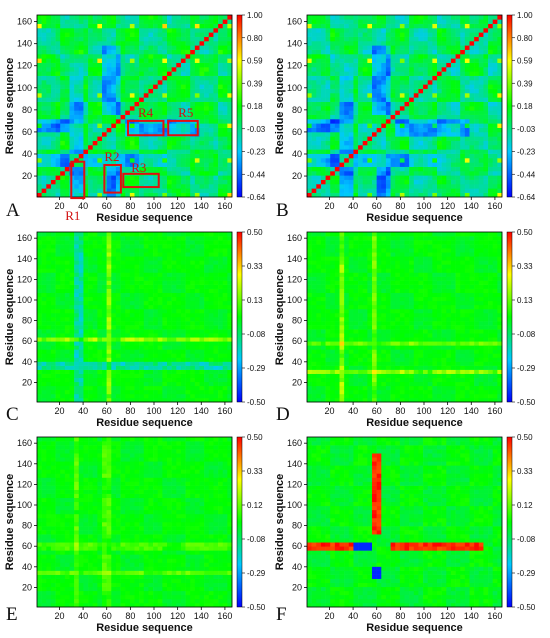 The width and height of the screenshot is (550, 638). I want to click on region-label-r4: R4, so click(146, 112).